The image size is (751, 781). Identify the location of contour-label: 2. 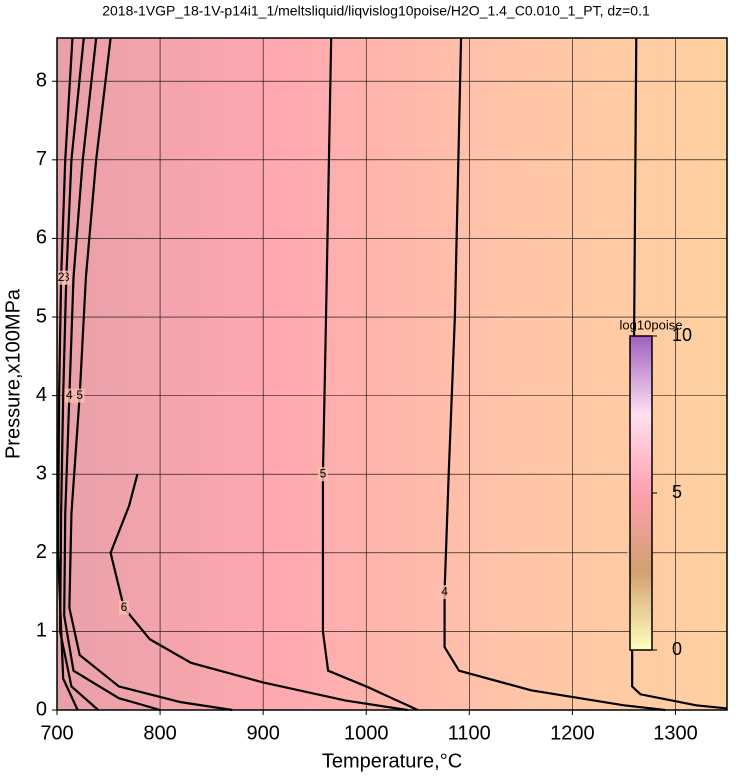
(61, 277).